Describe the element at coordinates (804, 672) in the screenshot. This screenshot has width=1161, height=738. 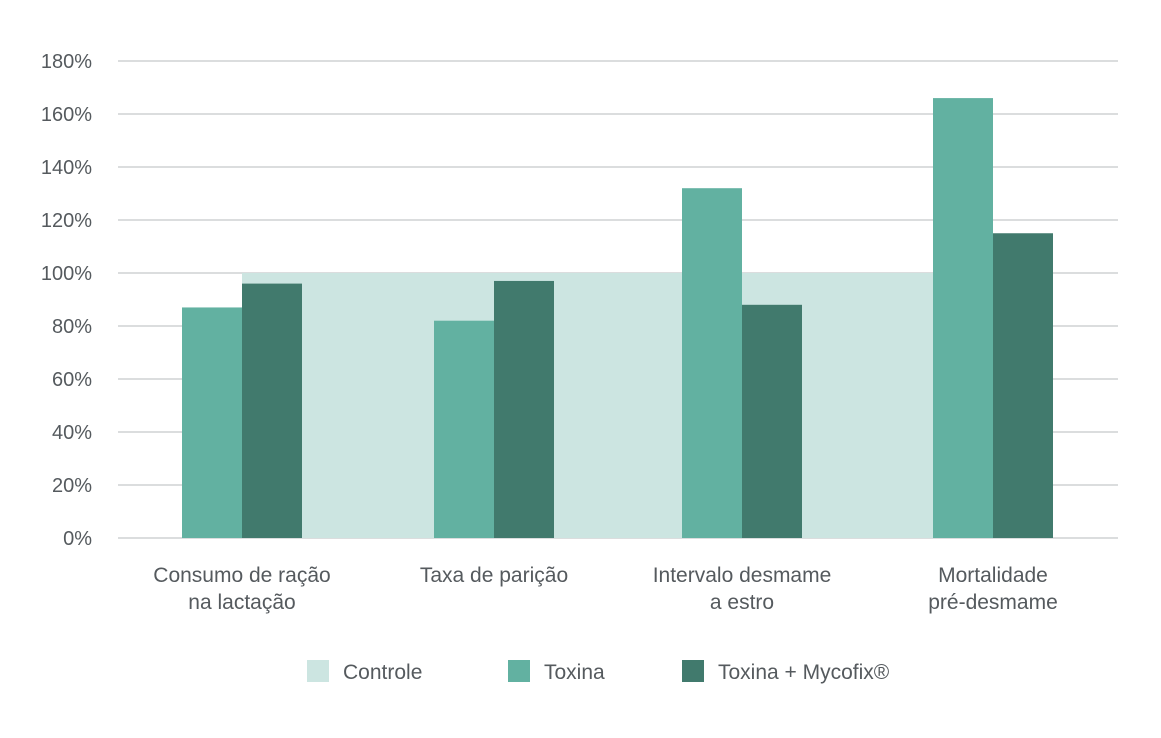
I see `legend-label: Toxina + Mycofix®` at that location.